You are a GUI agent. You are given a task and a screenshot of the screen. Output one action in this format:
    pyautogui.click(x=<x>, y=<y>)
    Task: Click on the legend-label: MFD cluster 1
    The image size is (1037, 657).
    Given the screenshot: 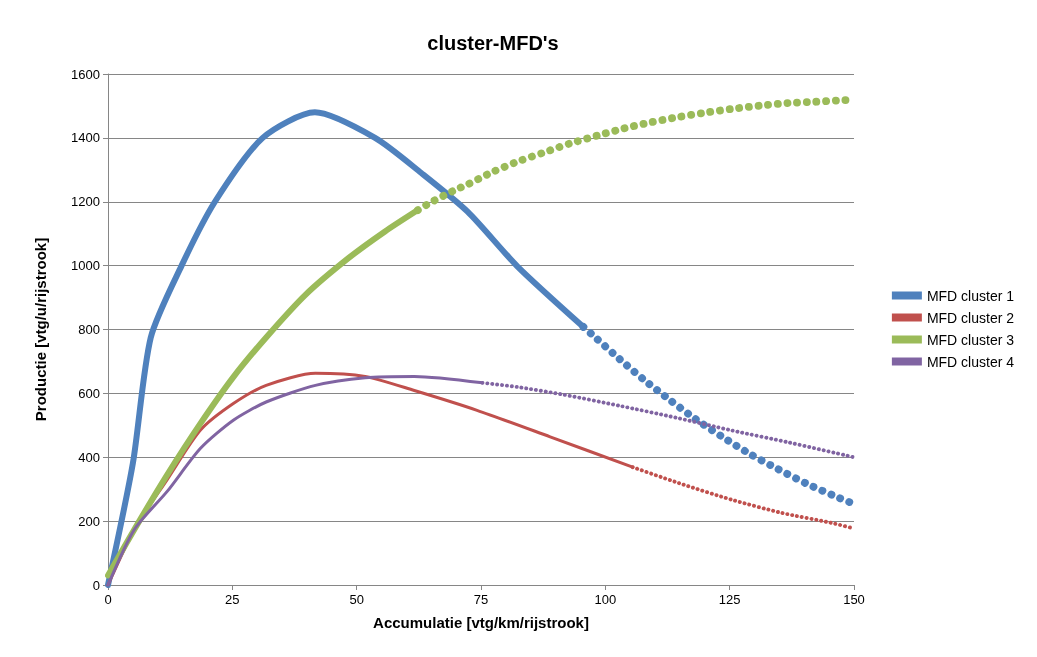 What is the action you would take?
    pyautogui.click(x=970, y=295)
    